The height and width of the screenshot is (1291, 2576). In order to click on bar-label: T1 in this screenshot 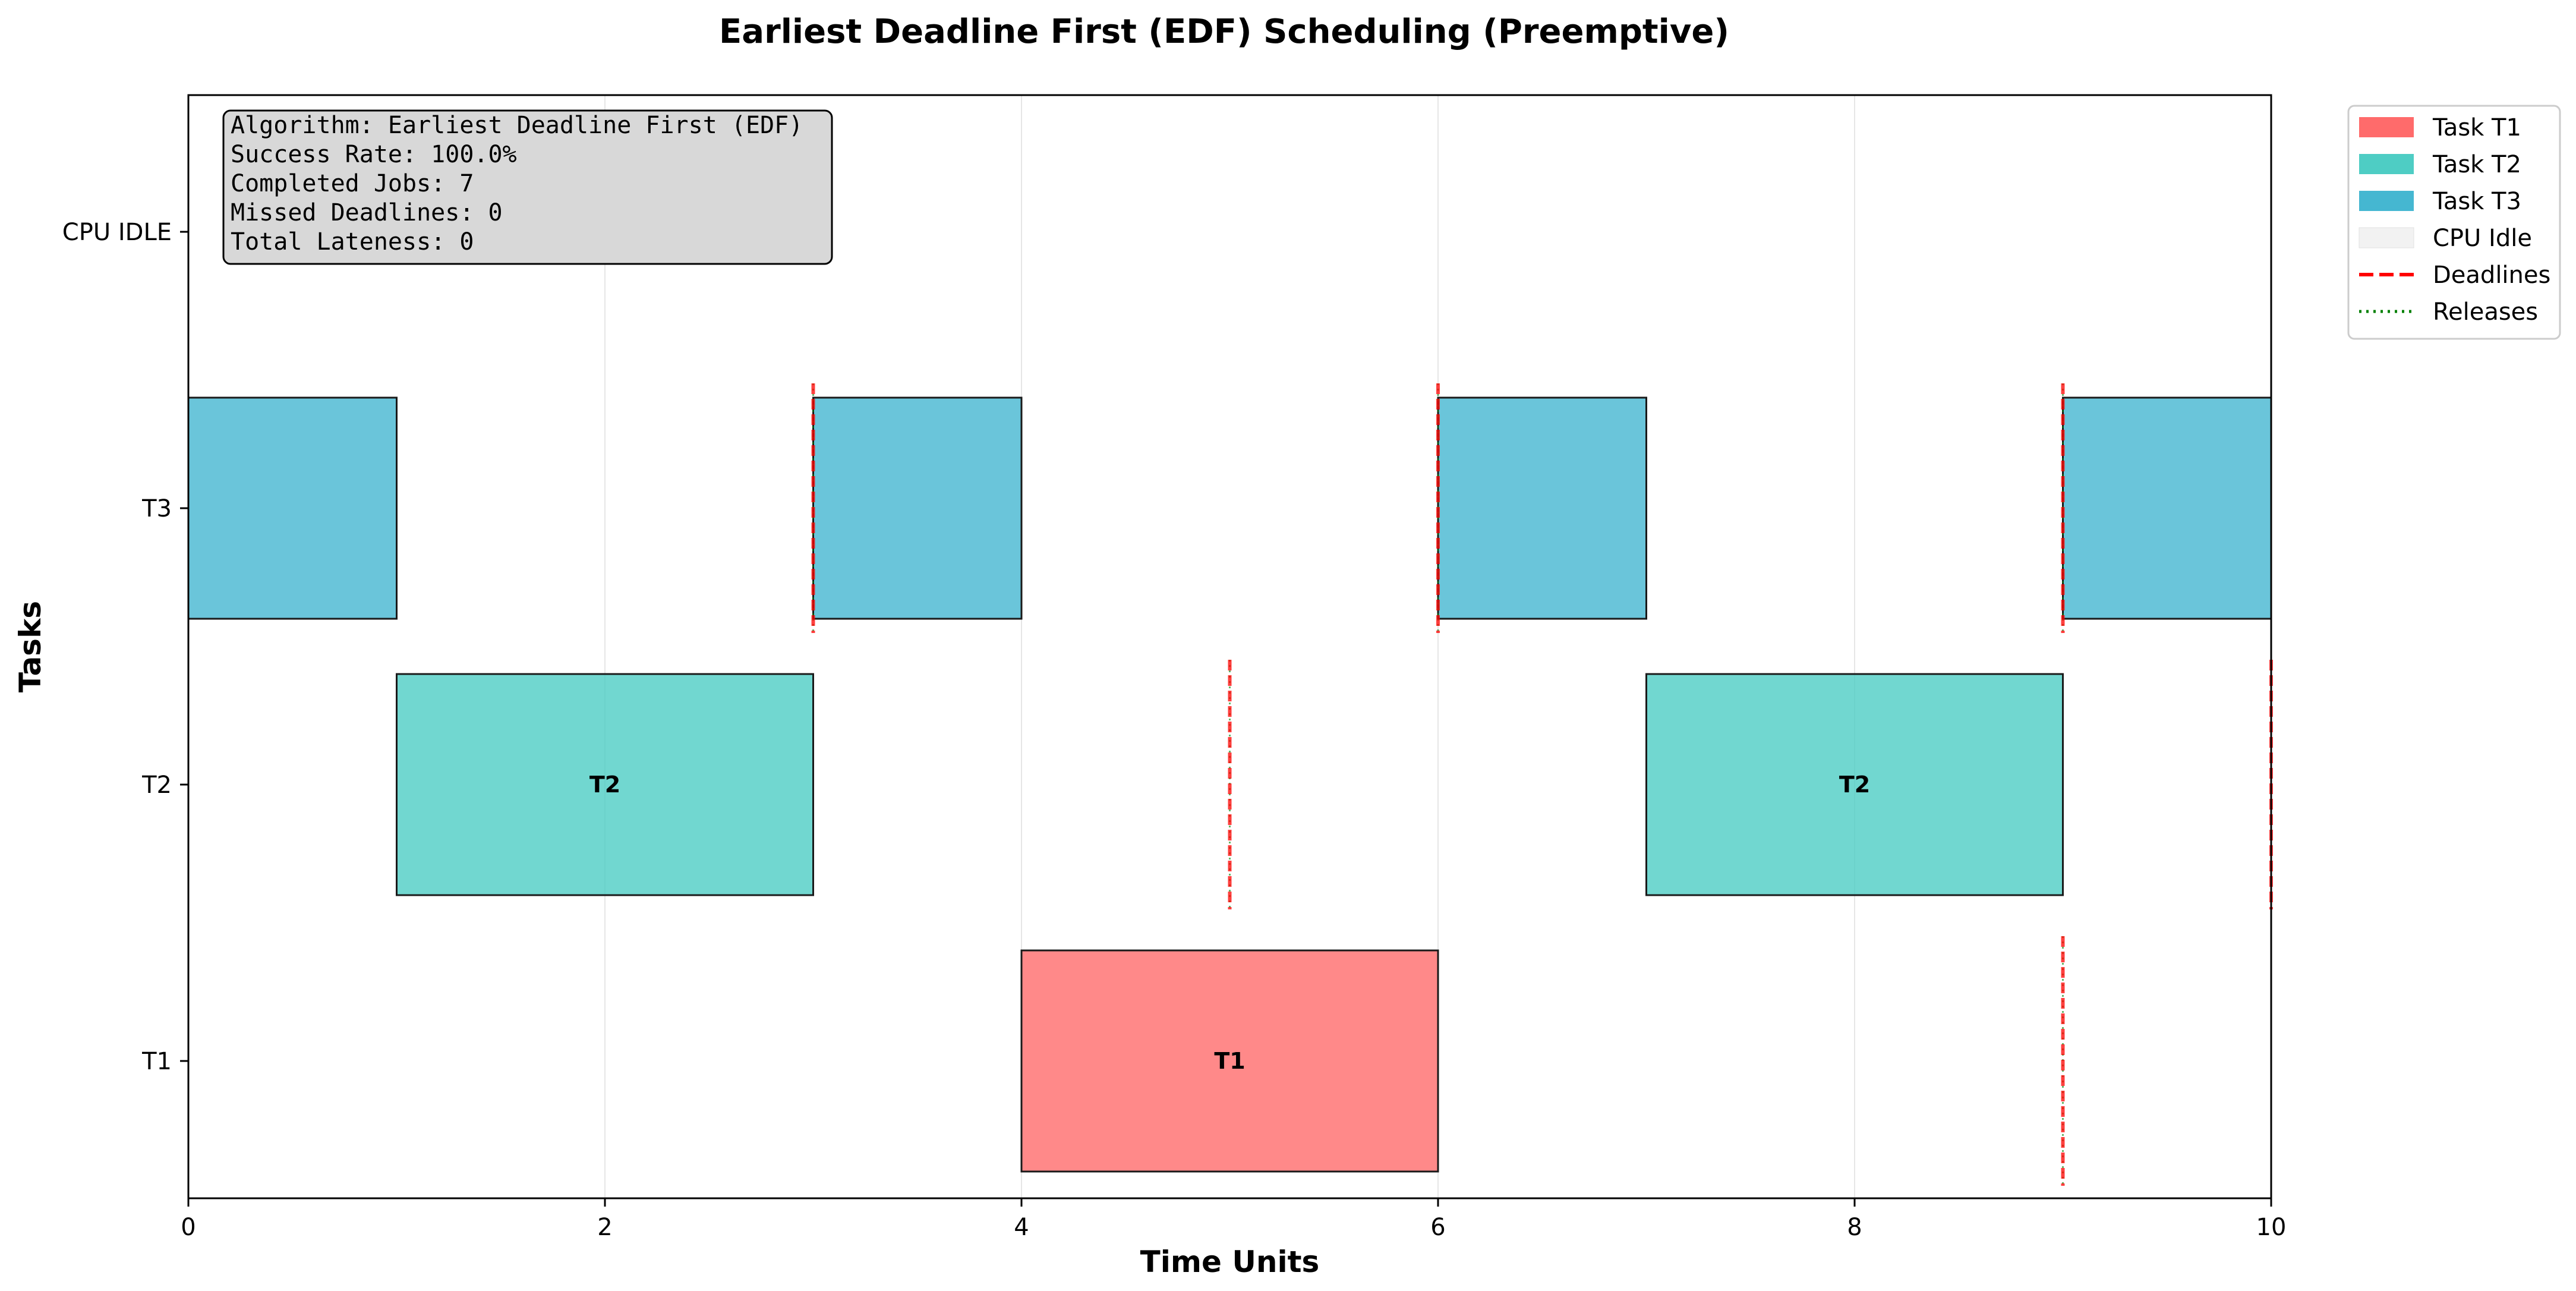, I will do `click(1230, 1061)`.